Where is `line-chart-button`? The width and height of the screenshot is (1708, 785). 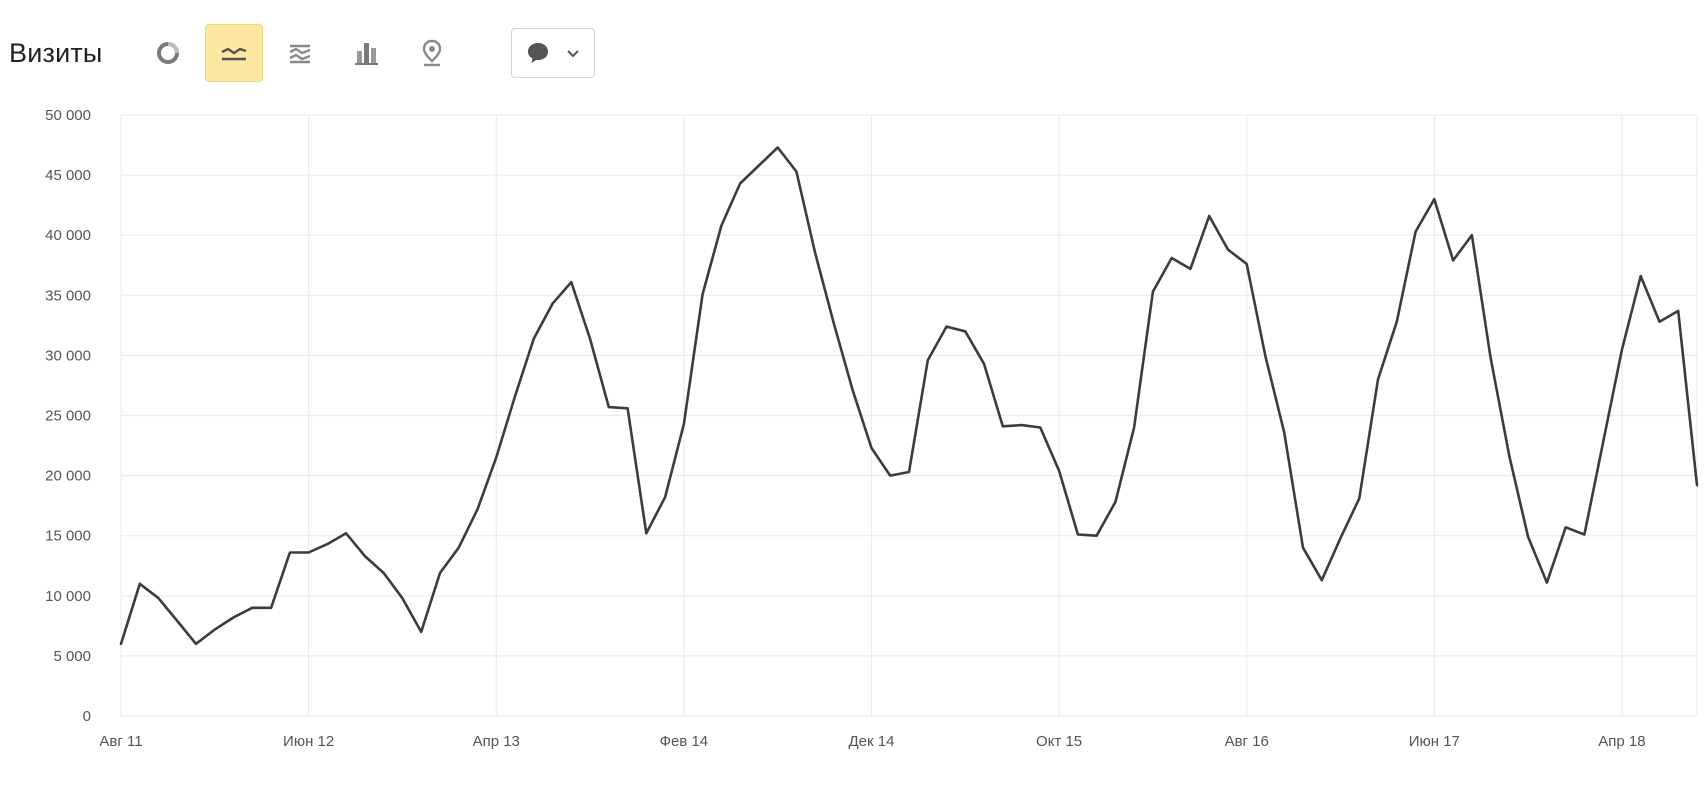
line-chart-button is located at coordinates (233, 53).